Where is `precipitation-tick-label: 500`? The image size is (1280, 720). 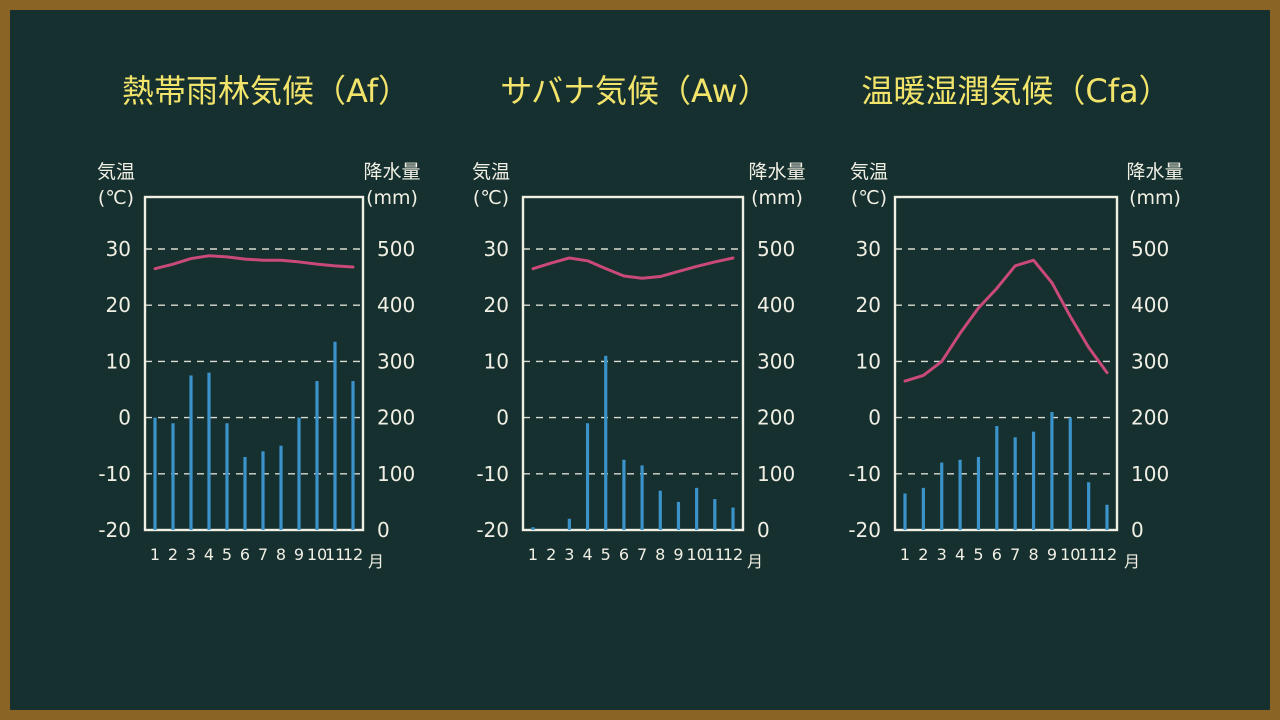
precipitation-tick-label: 500 is located at coordinates (776, 249).